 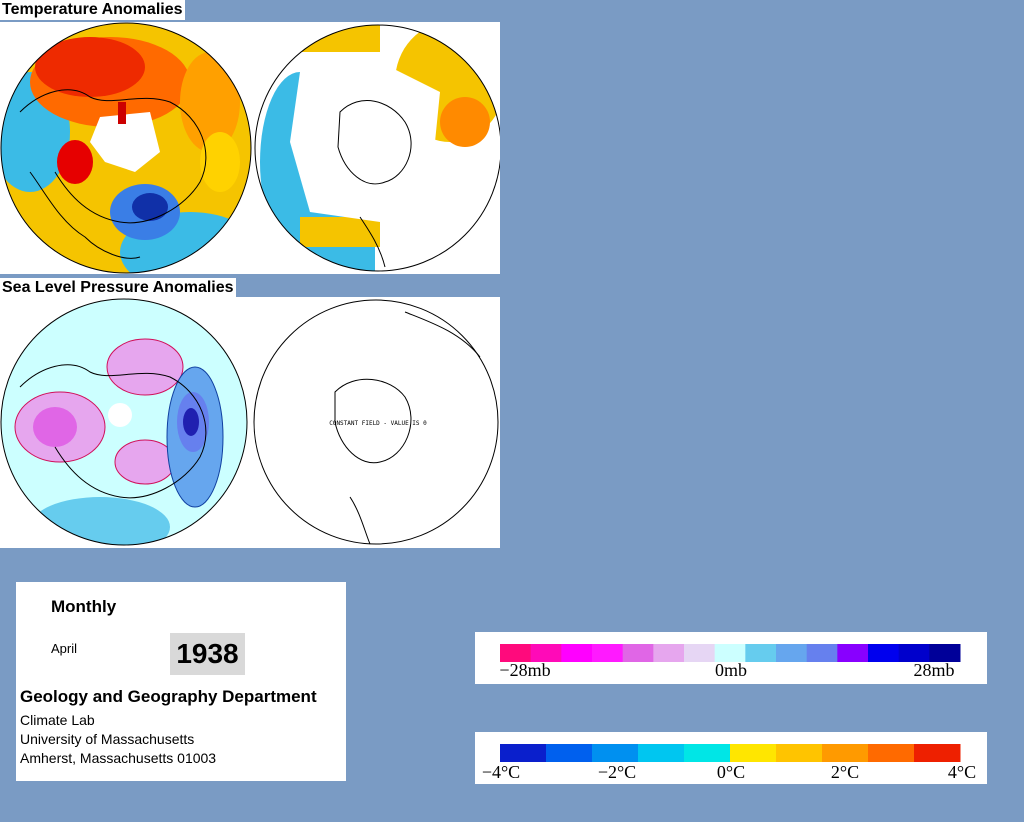 What do you see at coordinates (207, 654) in the screenshot?
I see `year-display: 1938` at bounding box center [207, 654].